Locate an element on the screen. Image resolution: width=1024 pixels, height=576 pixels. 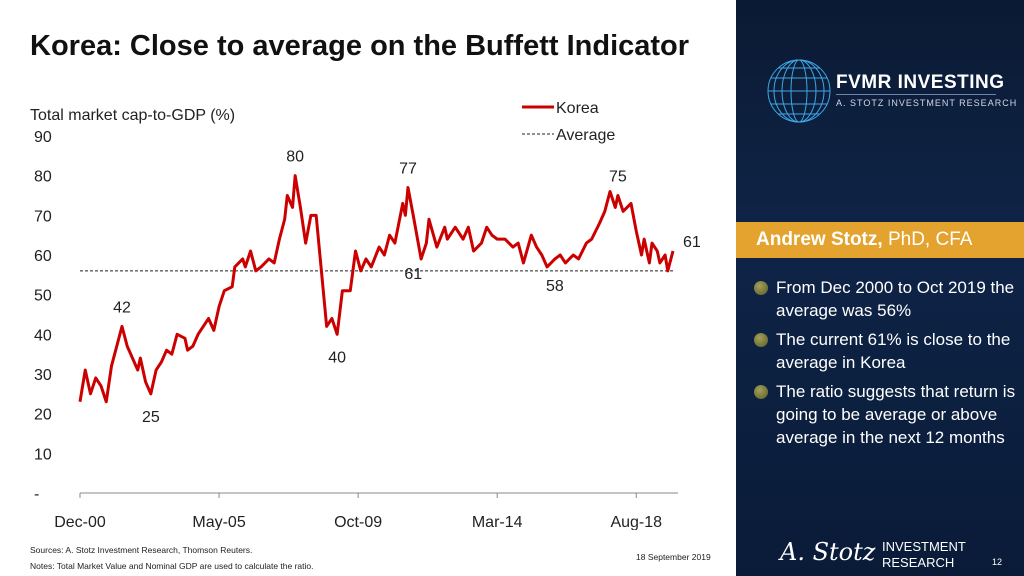
legend-label-korea: Korea is located at coordinates (577, 108).